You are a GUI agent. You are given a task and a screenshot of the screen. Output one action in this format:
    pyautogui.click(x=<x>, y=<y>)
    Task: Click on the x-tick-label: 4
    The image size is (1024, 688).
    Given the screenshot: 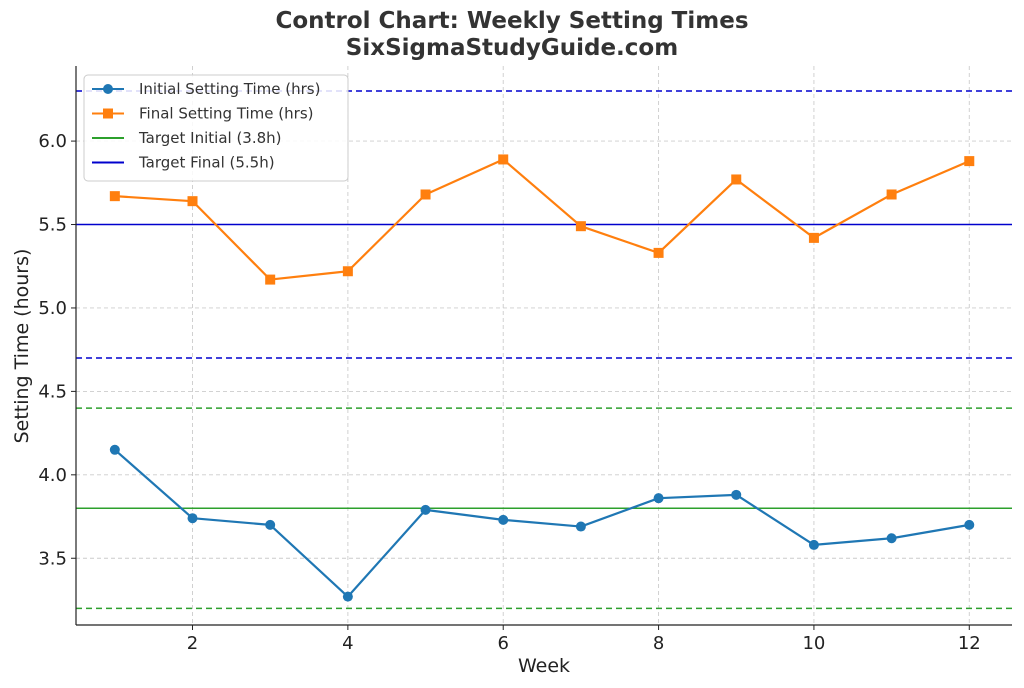 What is the action you would take?
    pyautogui.click(x=347, y=643)
    